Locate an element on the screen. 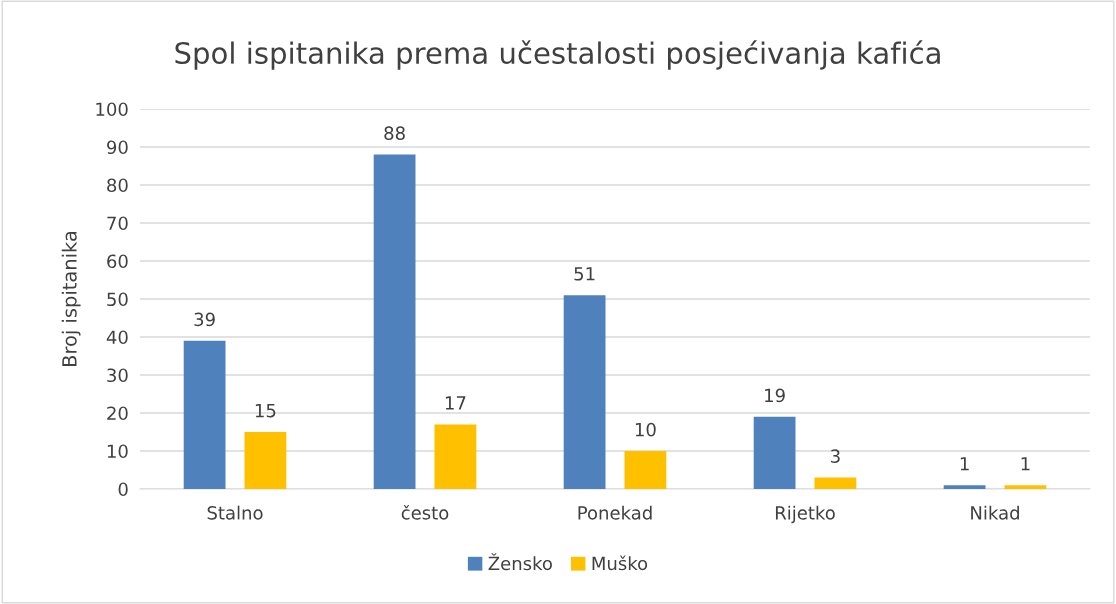  legend-label: Muško is located at coordinates (620, 563).